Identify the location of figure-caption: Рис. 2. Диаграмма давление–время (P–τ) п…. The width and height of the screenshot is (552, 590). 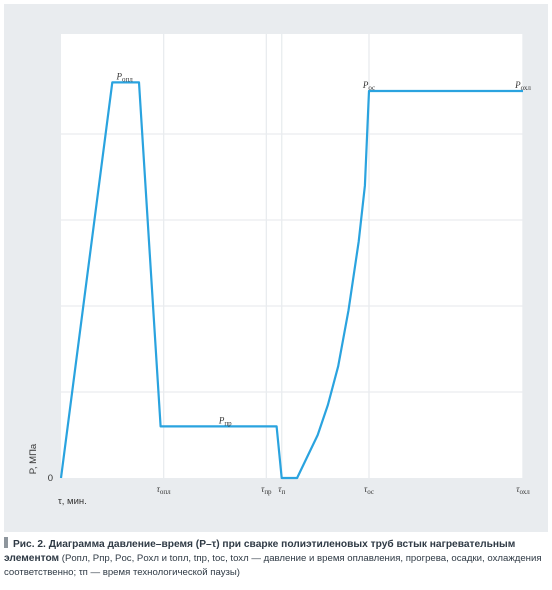
(276, 558).